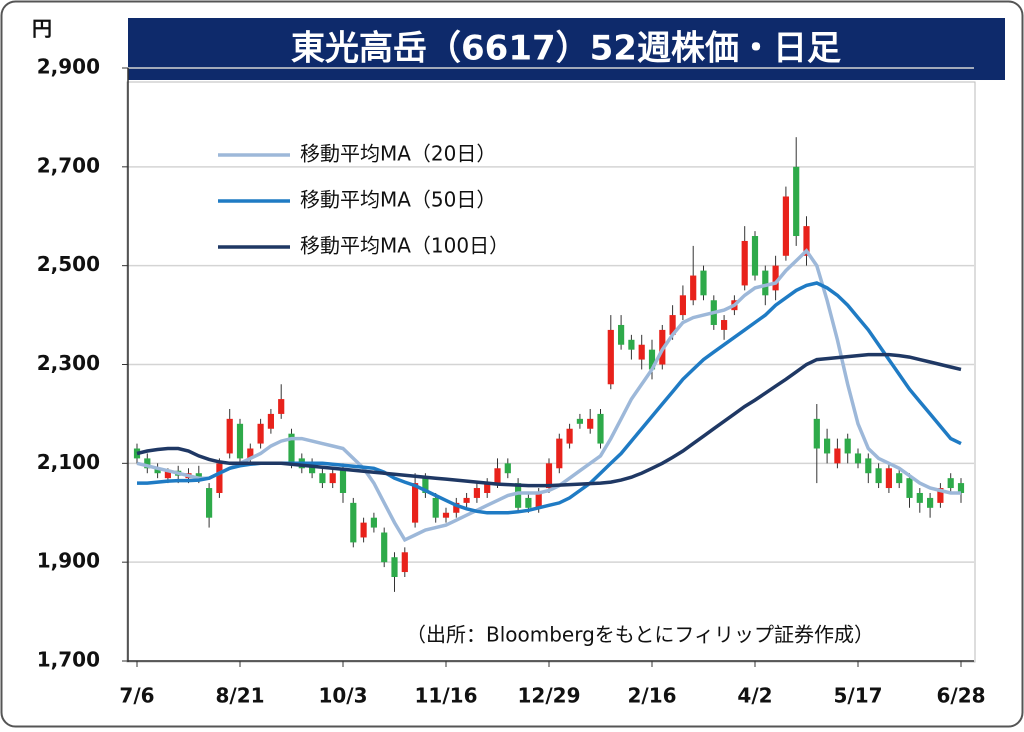  What do you see at coordinates (404, 246) in the screenshot?
I see `legend-label: 移動平均MA（100日）` at bounding box center [404, 246].